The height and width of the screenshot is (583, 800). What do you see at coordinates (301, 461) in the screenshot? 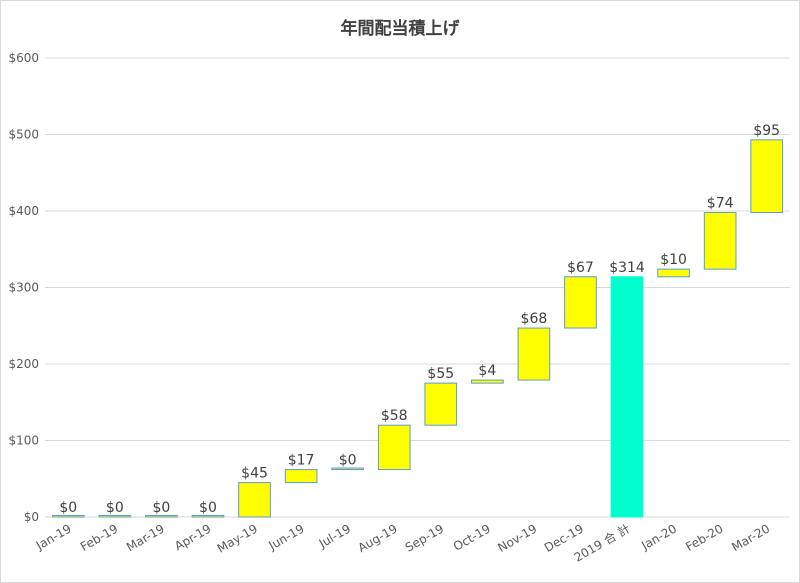
I see `data-label: $17` at bounding box center [301, 461].